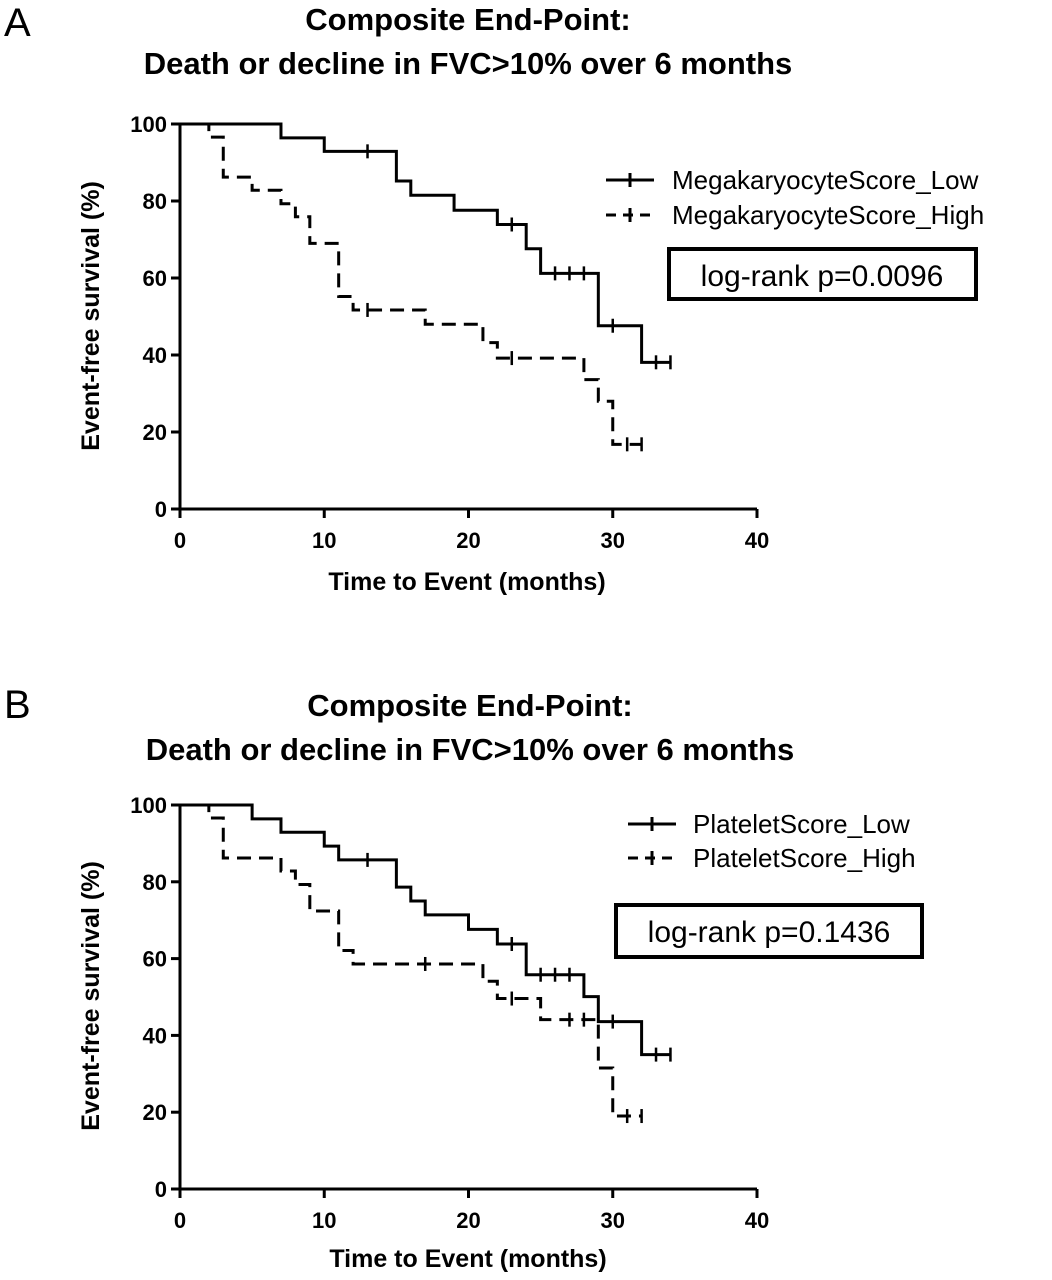  Describe the element at coordinates (469, 705) in the screenshot. I see `panel-b-title: Composite End-Point:` at that location.